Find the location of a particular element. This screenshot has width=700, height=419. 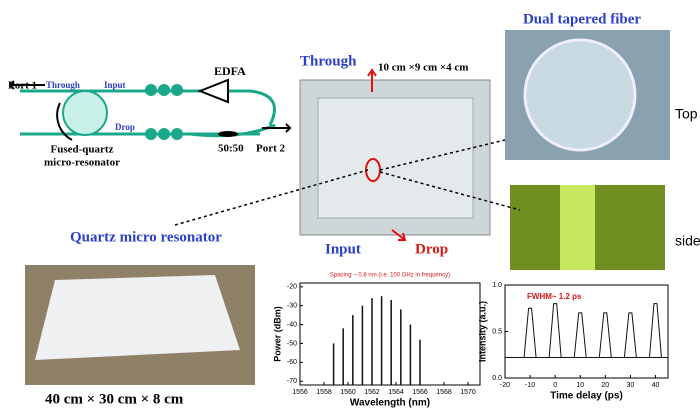

x-tick-label: 1558 is located at coordinates (324, 392).